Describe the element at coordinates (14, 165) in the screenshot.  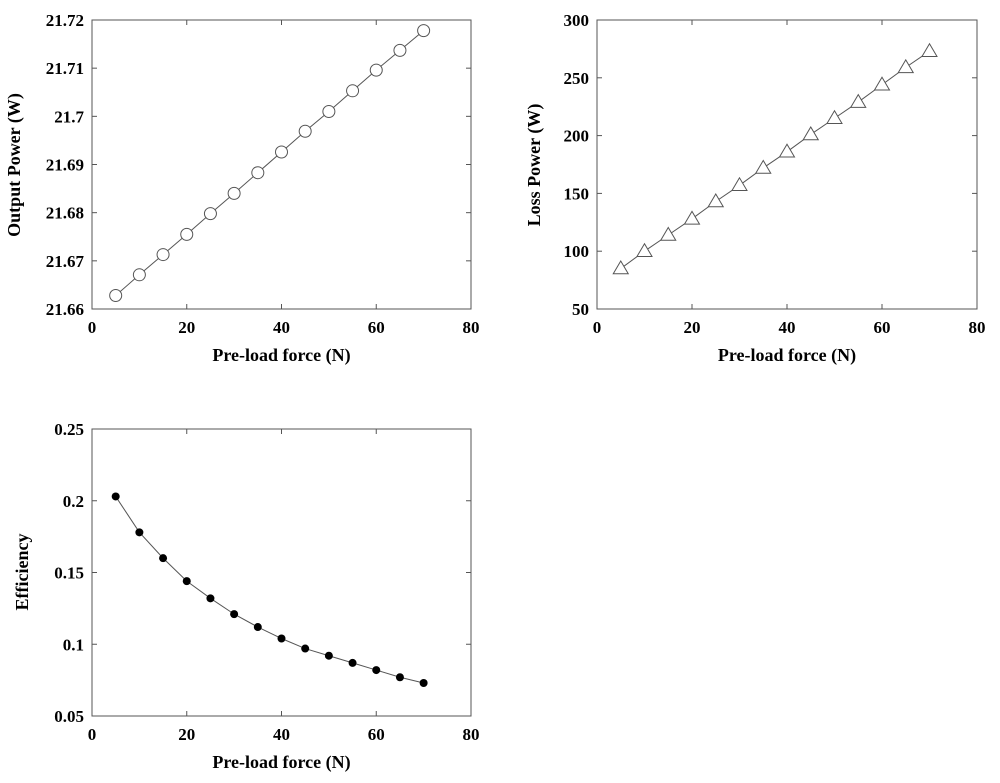
I see `output-power-y-axis-label: Output Power (W)` at that location.